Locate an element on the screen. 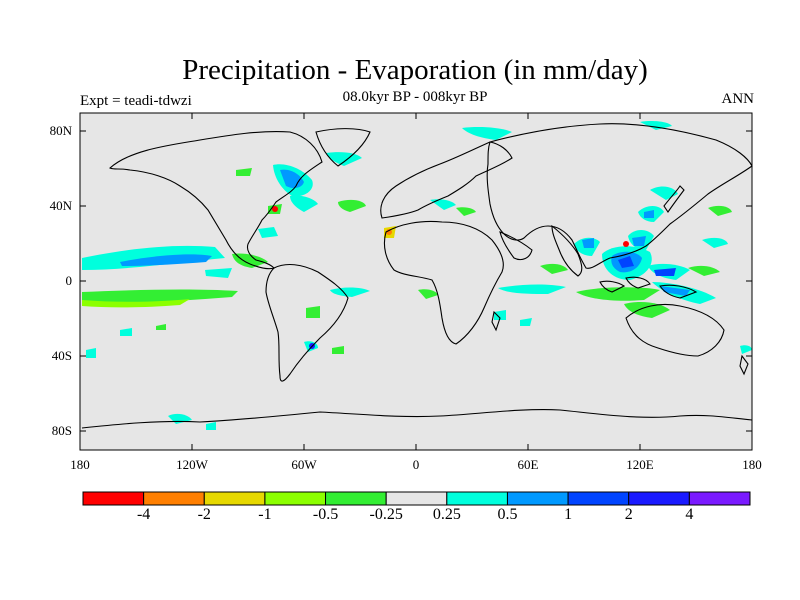  lon-label-180e: 180 is located at coordinates (752, 464).